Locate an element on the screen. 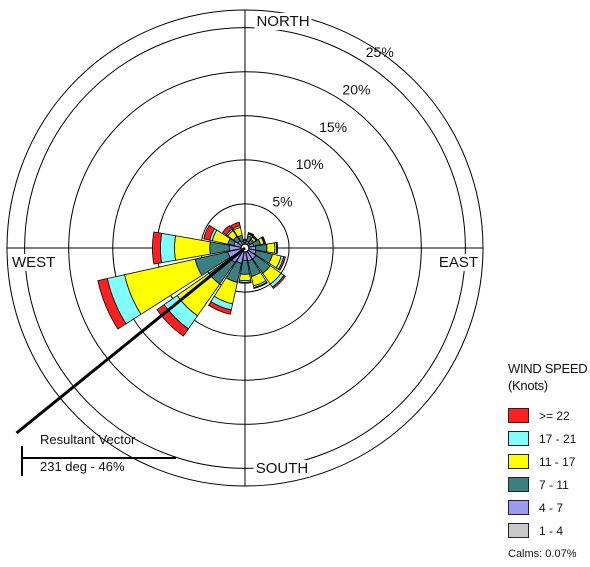 The image size is (590, 567). ring-label: 10% is located at coordinates (310, 164).